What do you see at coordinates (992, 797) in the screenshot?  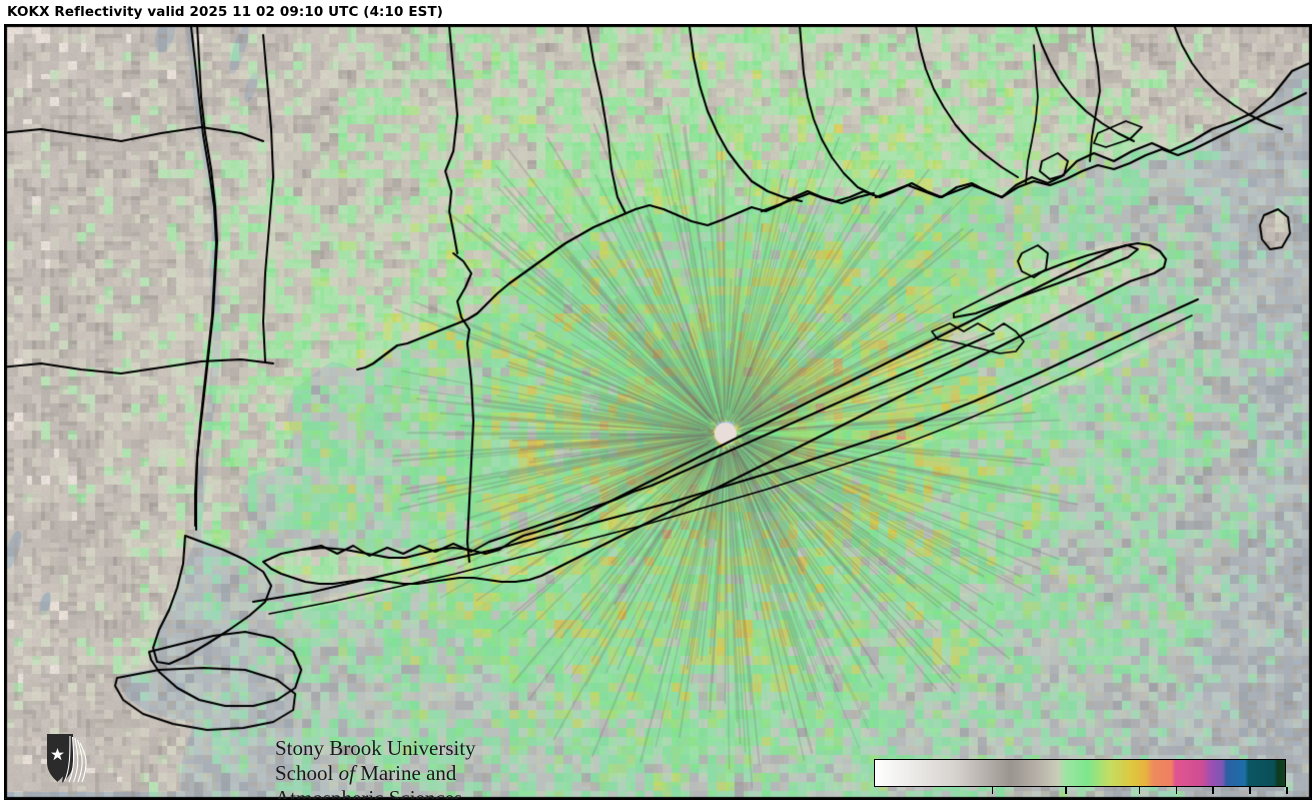 I see `colorbar-tick-label: 0` at bounding box center [992, 797].